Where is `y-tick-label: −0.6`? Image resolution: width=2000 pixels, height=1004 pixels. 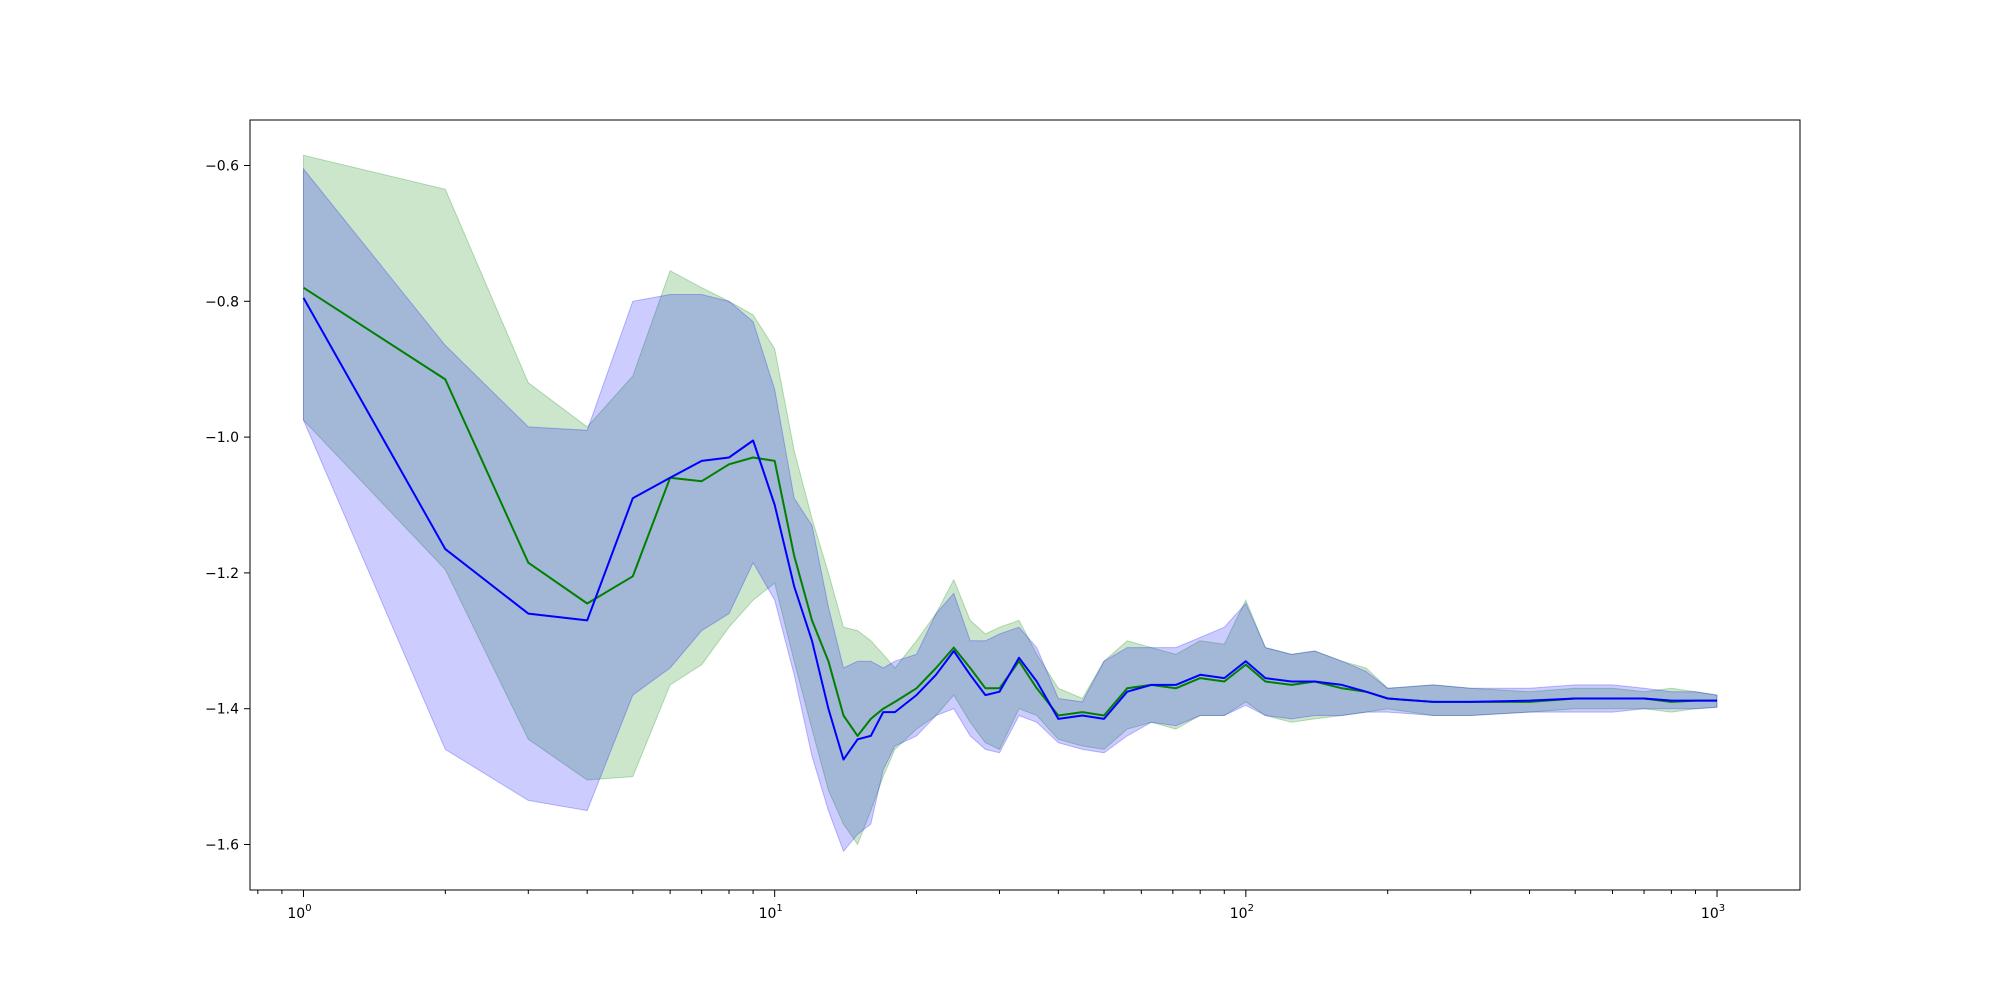
y-tick-label: −0.6 is located at coordinates (222, 166).